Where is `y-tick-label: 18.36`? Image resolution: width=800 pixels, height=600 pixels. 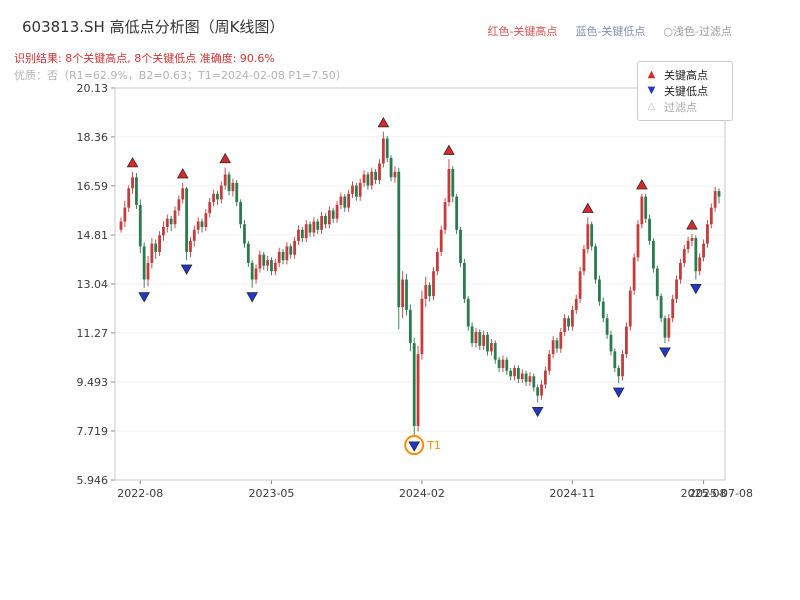
y-tick-label: 18.36 is located at coordinates (93, 137).